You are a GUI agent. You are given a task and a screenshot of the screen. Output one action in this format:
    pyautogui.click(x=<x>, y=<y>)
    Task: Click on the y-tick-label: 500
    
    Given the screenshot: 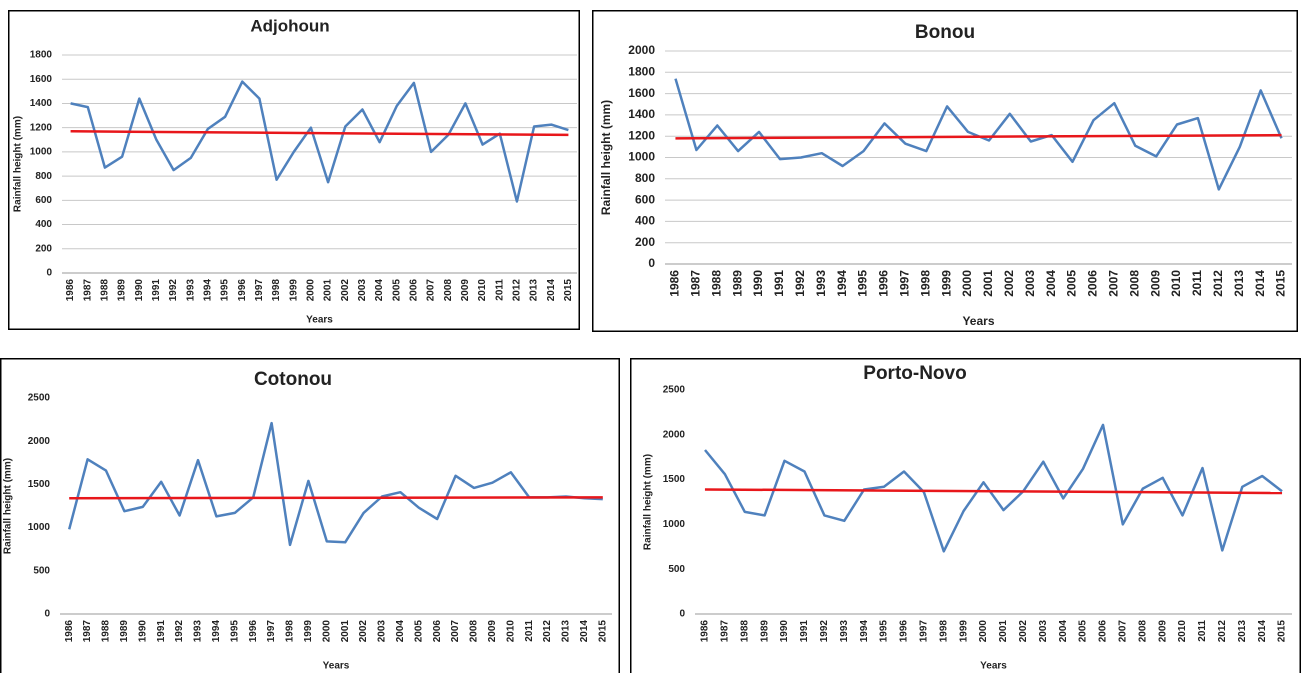 What is the action you would take?
    pyautogui.click(x=676, y=569)
    